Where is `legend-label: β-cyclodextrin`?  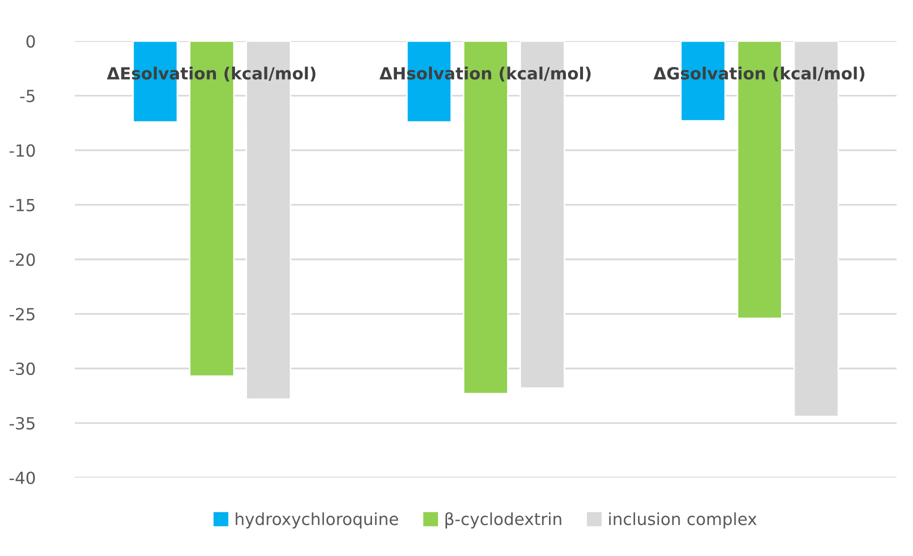 legend-label: β-cyclodextrin is located at coordinates (504, 520).